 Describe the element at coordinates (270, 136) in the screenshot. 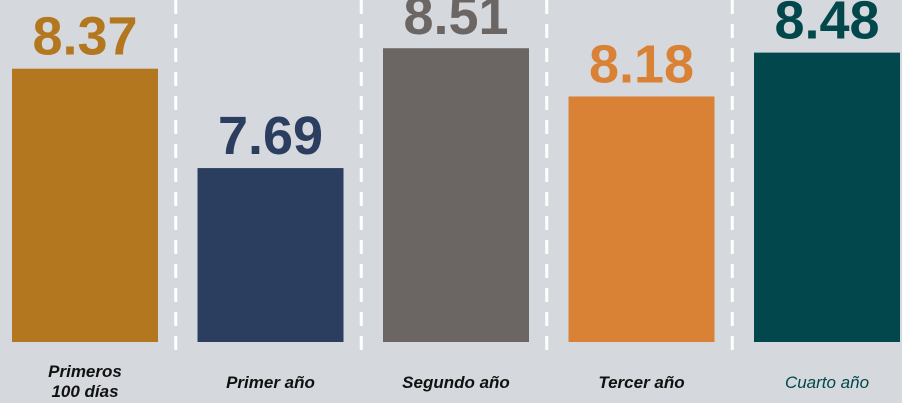

I see `value-label: 7.69` at that location.